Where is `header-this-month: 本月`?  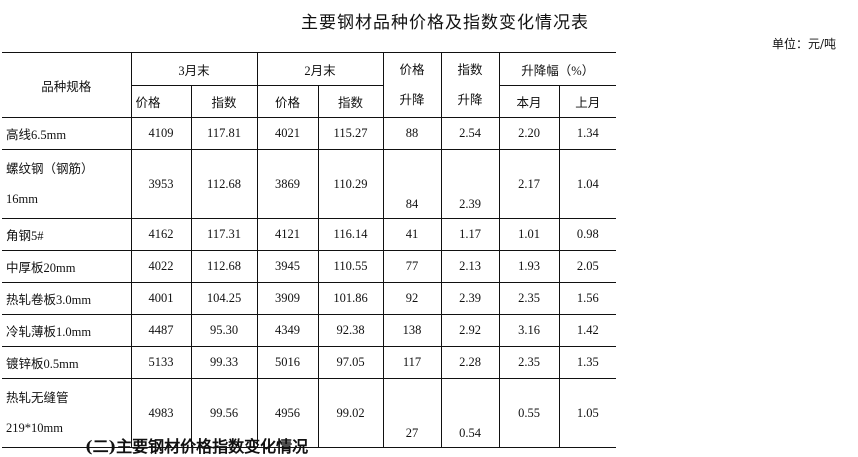
header-this-month: 本月 is located at coordinates (529, 101).